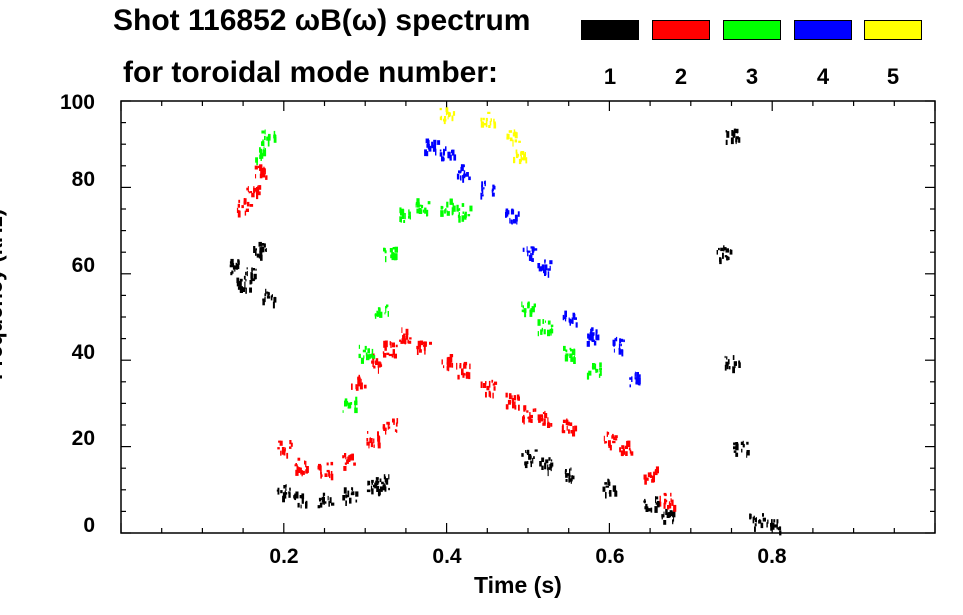 Image resolution: width=963 pixels, height=615 pixels. Describe the element at coordinates (83, 352) in the screenshot. I see `y-tick-label: 40` at that location.